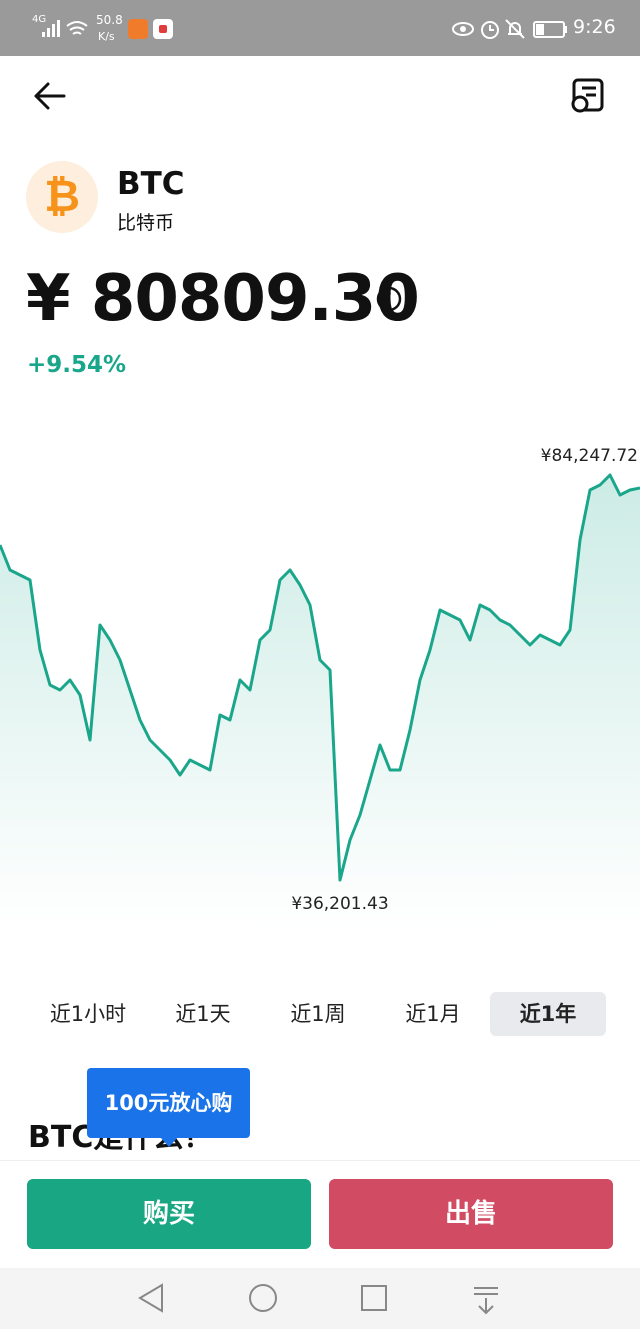 The width and height of the screenshot is (640, 1333). I want to click on net-speed: 50.8, so click(109, 20).